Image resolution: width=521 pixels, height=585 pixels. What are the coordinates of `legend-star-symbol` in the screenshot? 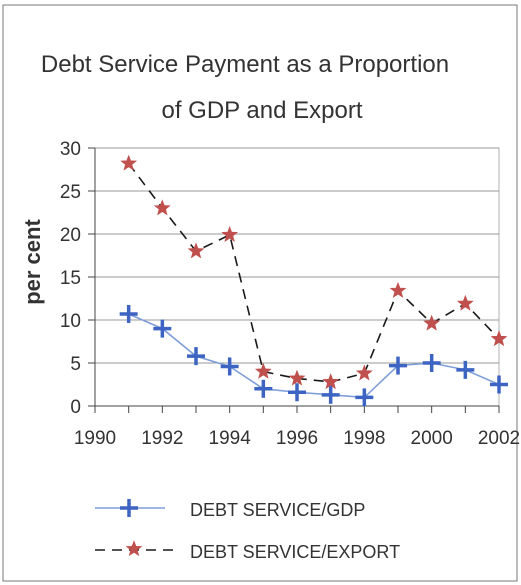 It's located at (134, 548).